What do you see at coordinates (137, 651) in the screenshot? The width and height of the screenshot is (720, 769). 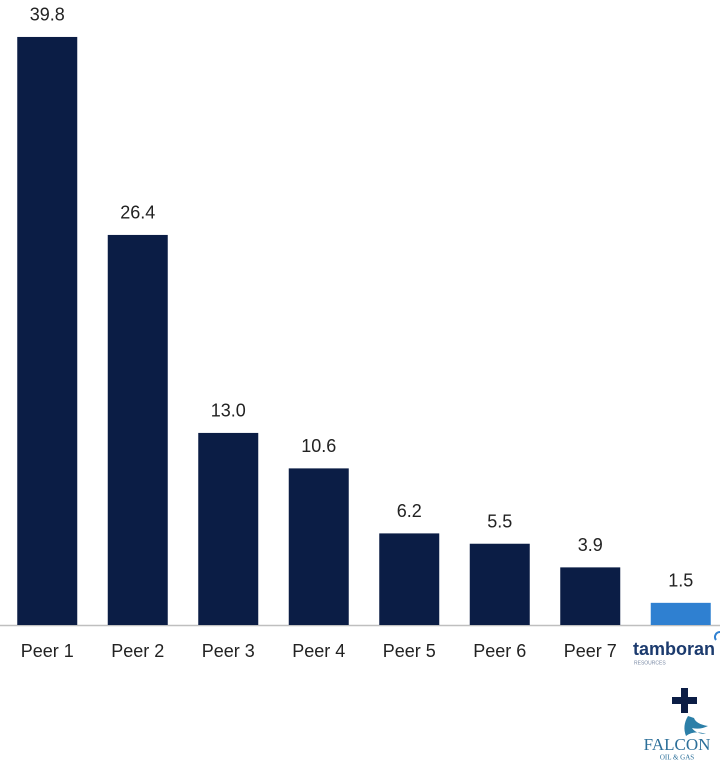 I see `x-tick-label: Peer 2` at bounding box center [137, 651].